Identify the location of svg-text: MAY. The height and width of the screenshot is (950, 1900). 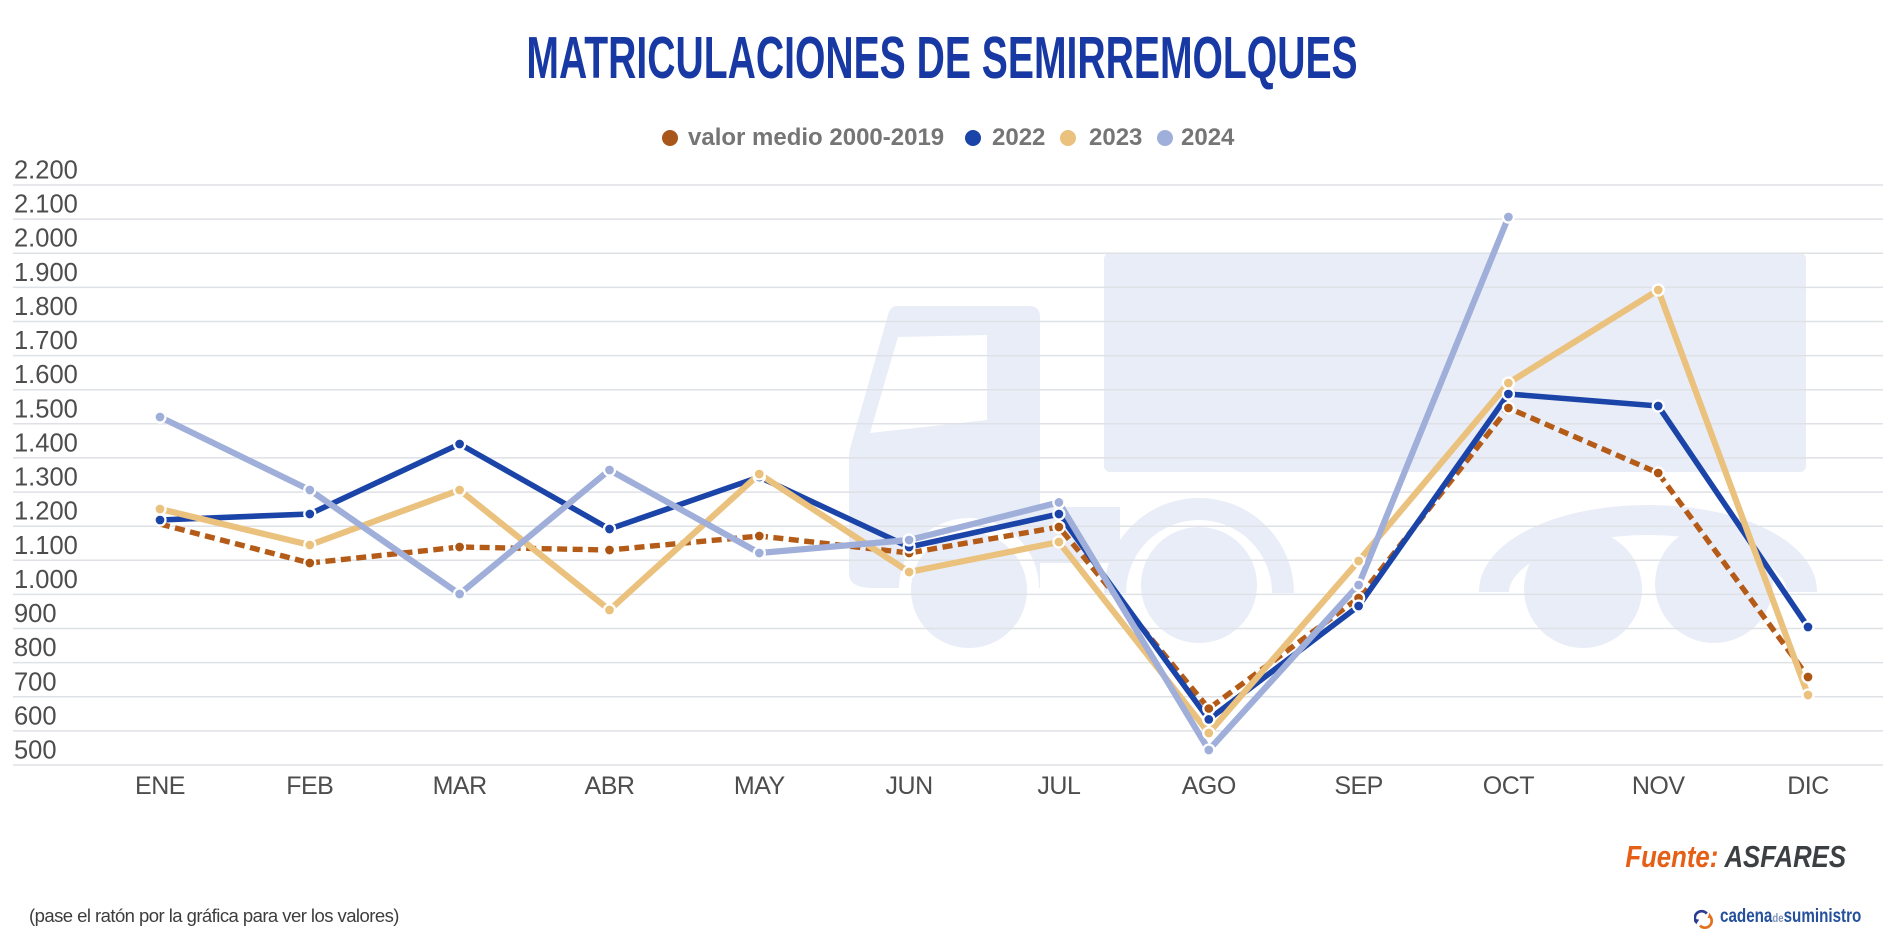
(760, 786).